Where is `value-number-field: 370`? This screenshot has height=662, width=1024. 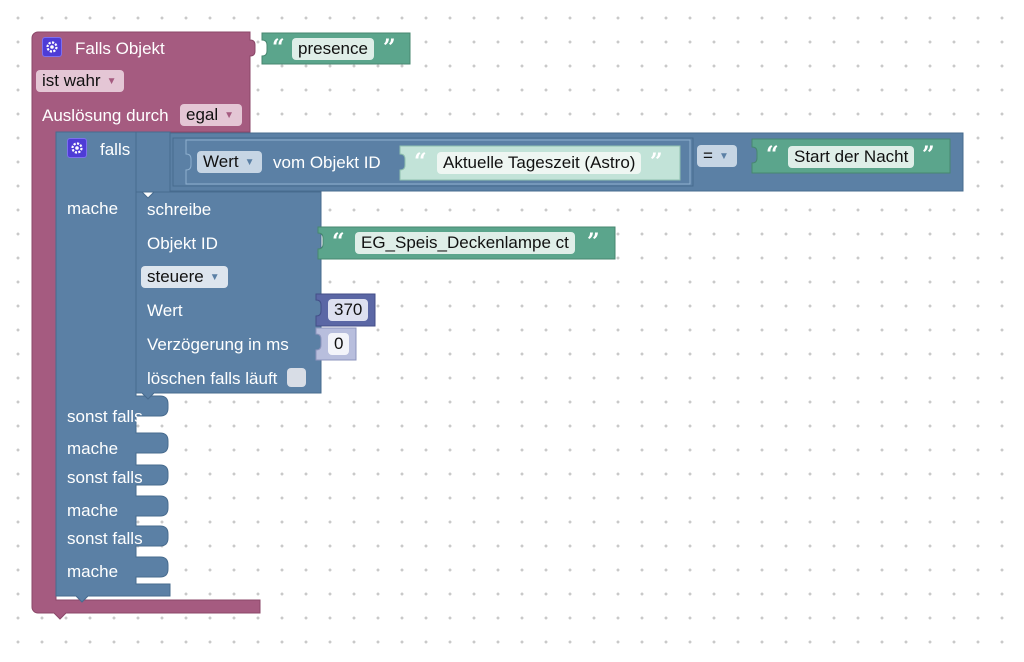 value-number-field: 370 is located at coordinates (348, 310).